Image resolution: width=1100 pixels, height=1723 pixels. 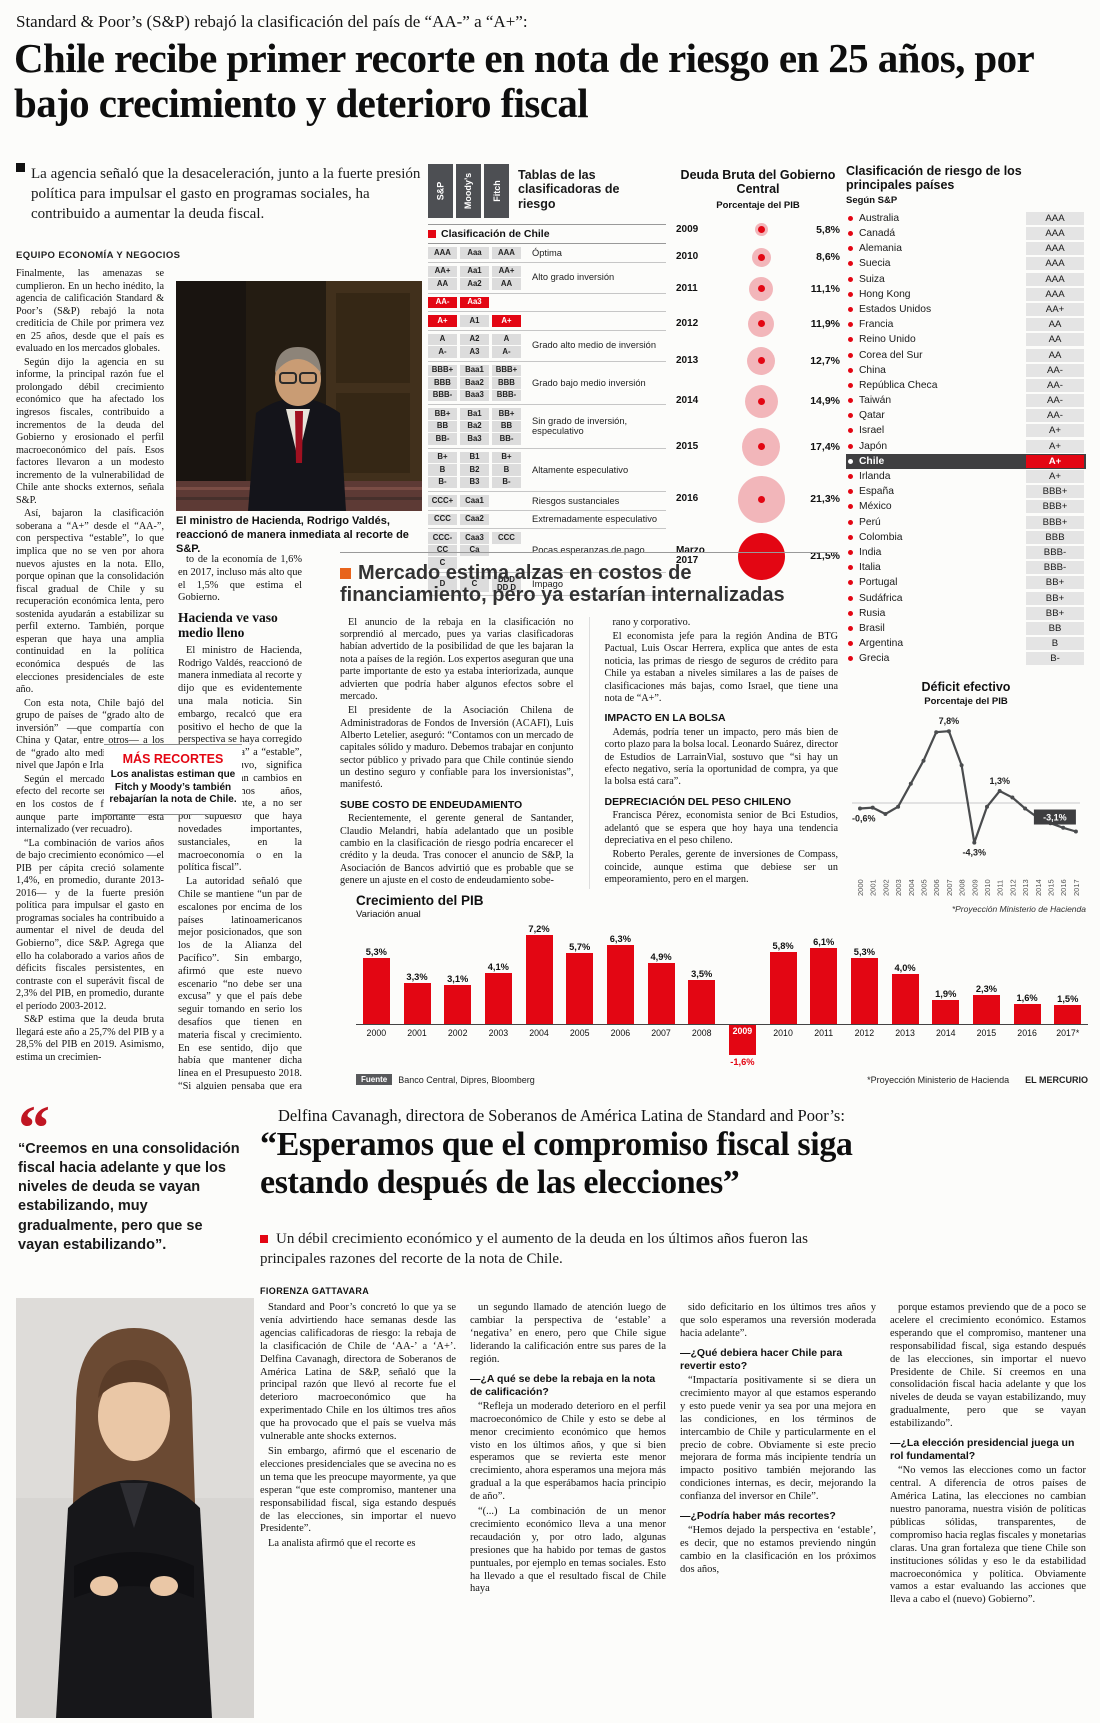 What do you see at coordinates (468, 191) in the screenshot?
I see `agency-header: Moody’s` at bounding box center [468, 191].